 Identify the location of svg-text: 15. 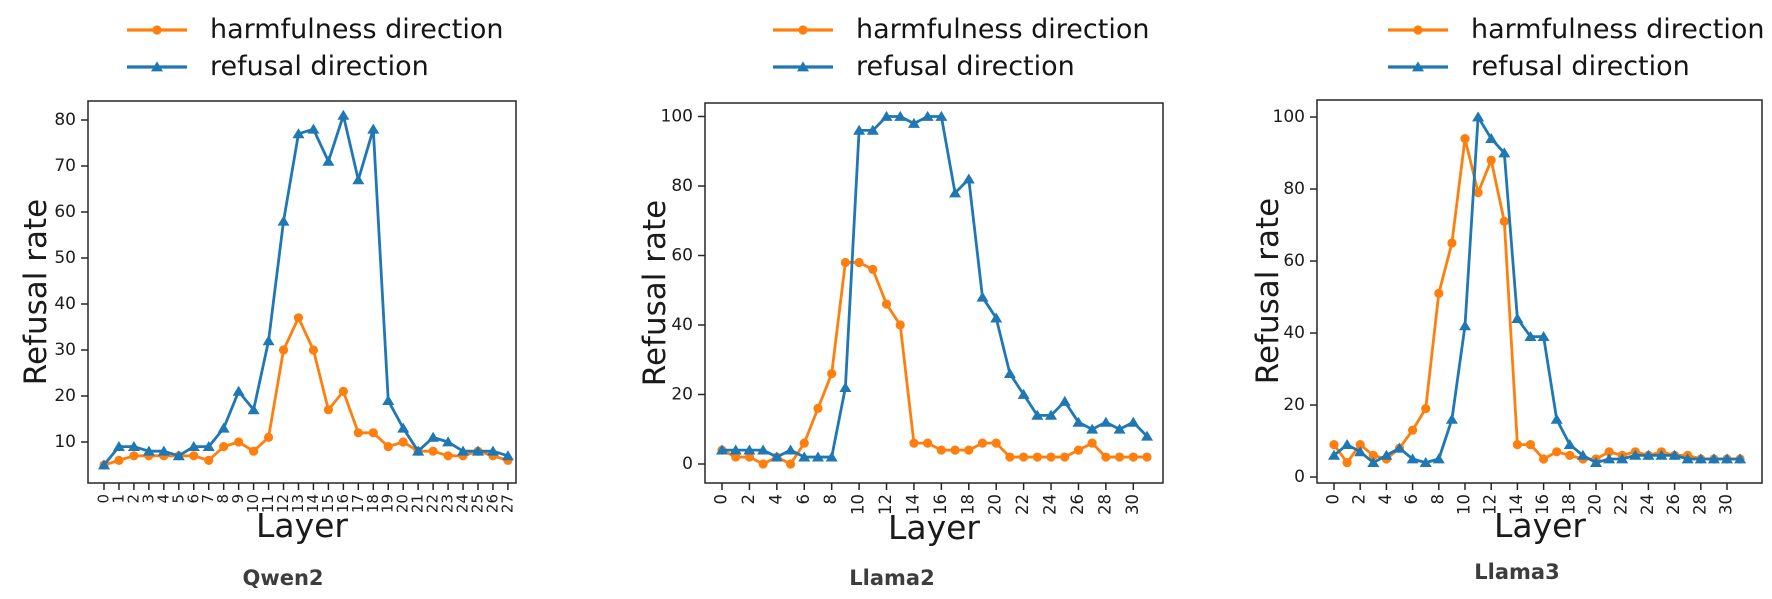
(328, 503).